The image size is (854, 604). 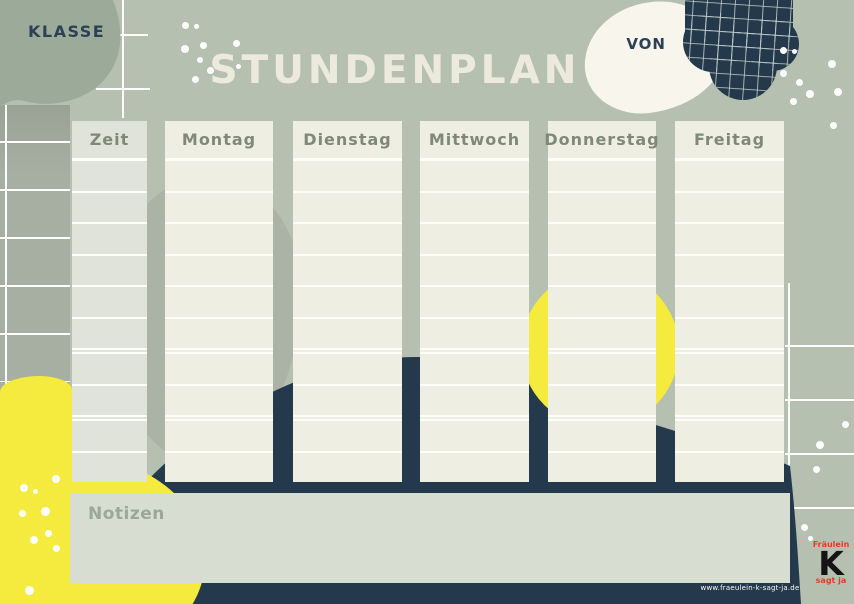 I want to click on brand-logo: Fräulein K sagt ja, so click(x=831, y=563).